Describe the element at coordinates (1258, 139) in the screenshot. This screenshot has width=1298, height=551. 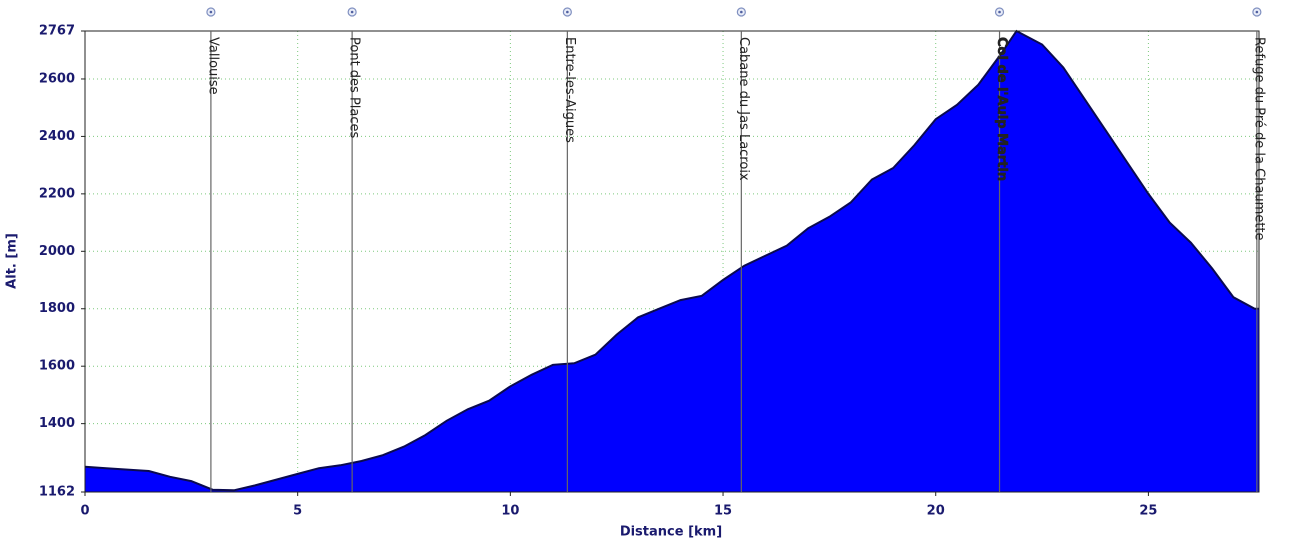
I see `waypoint-label: Refuge du Pré de la Chaumette` at that location.